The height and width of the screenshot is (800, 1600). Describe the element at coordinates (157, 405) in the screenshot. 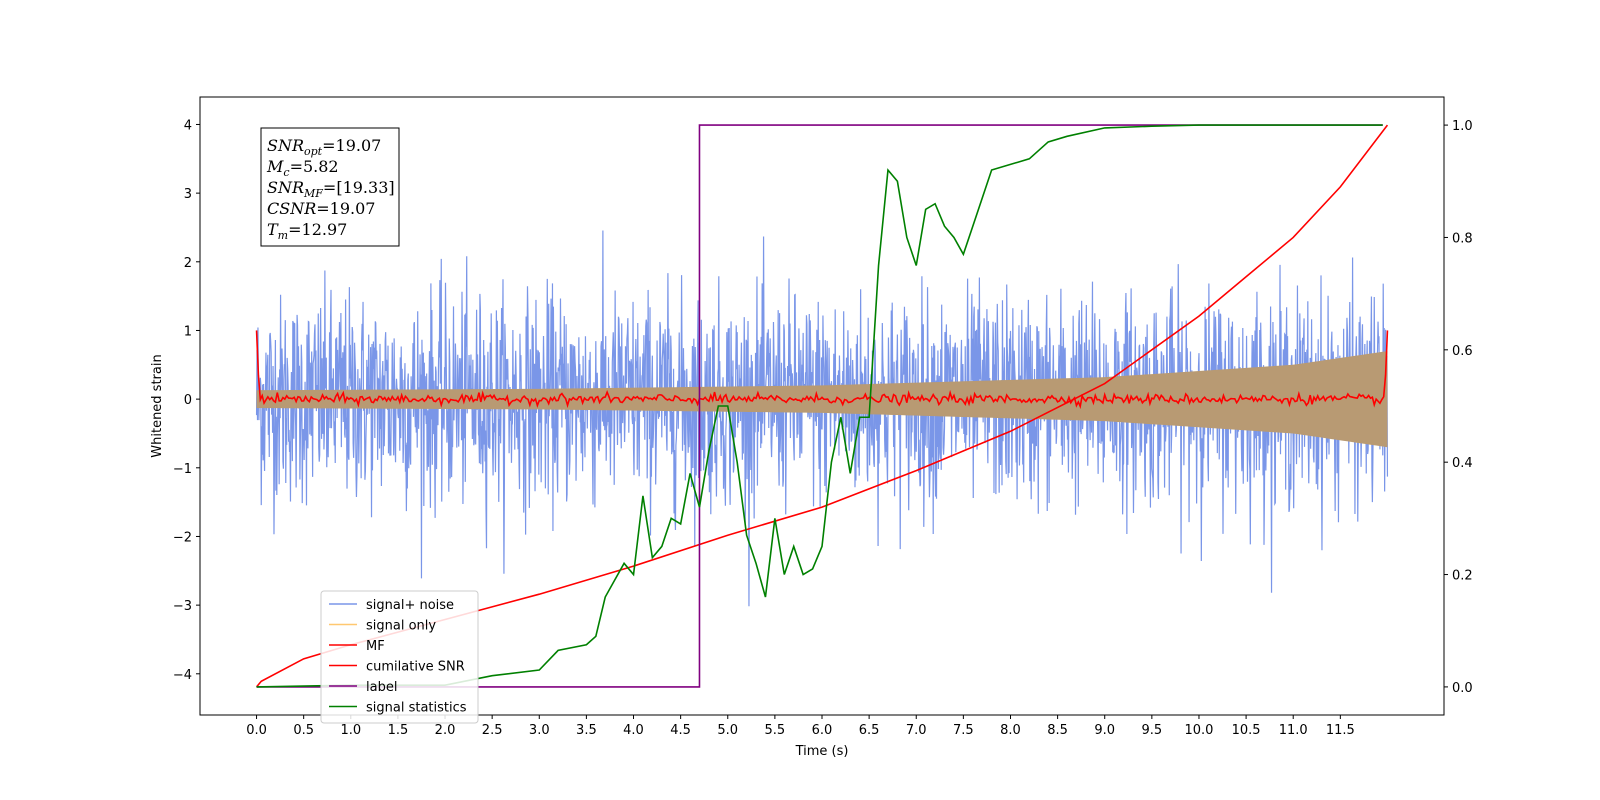

I see `y-axis-label: Whitened strain` at that location.